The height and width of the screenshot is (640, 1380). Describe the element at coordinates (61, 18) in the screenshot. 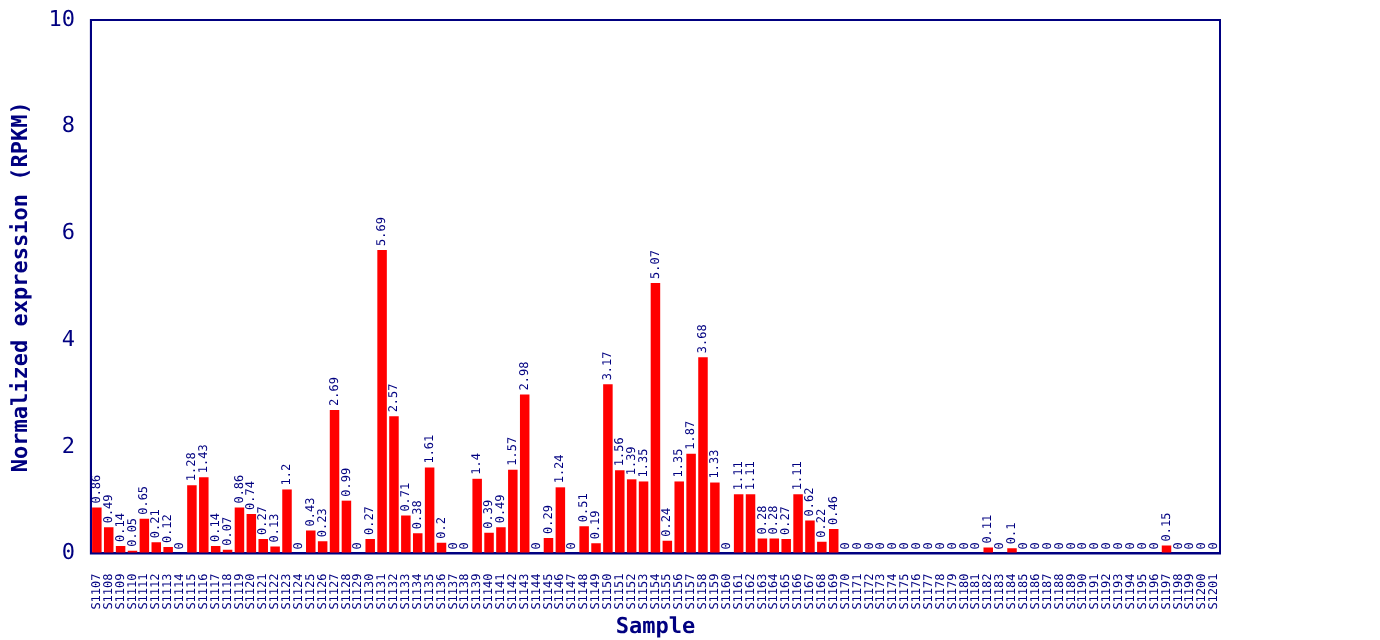

I see `y-tick-label: 10` at that location.